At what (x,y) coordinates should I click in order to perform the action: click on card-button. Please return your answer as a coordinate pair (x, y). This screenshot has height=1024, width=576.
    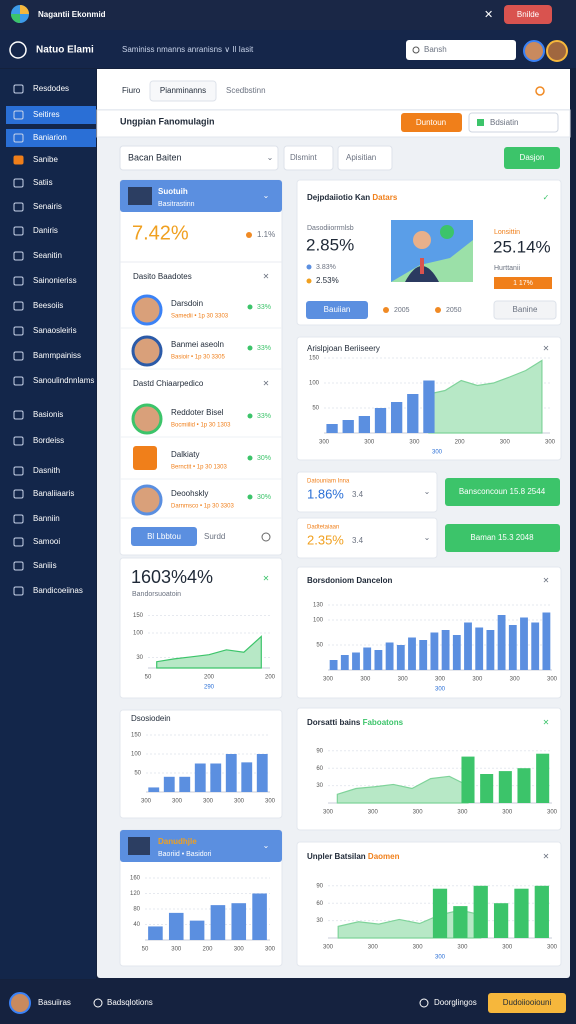
    Looking at the image, I should click on (164, 536).